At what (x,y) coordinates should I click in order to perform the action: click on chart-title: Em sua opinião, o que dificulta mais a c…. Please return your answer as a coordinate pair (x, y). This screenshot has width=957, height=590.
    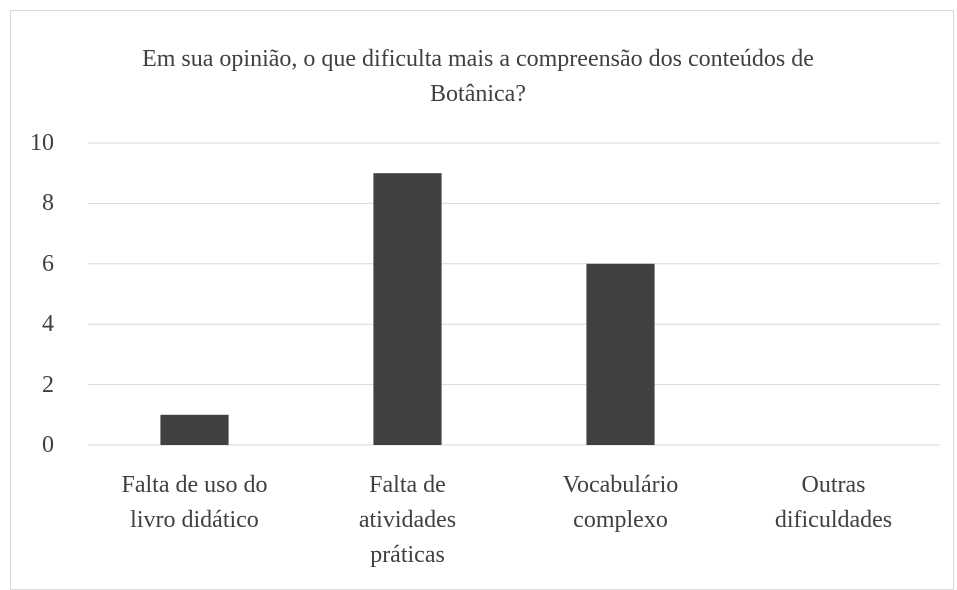
    Looking at the image, I should click on (478, 76).